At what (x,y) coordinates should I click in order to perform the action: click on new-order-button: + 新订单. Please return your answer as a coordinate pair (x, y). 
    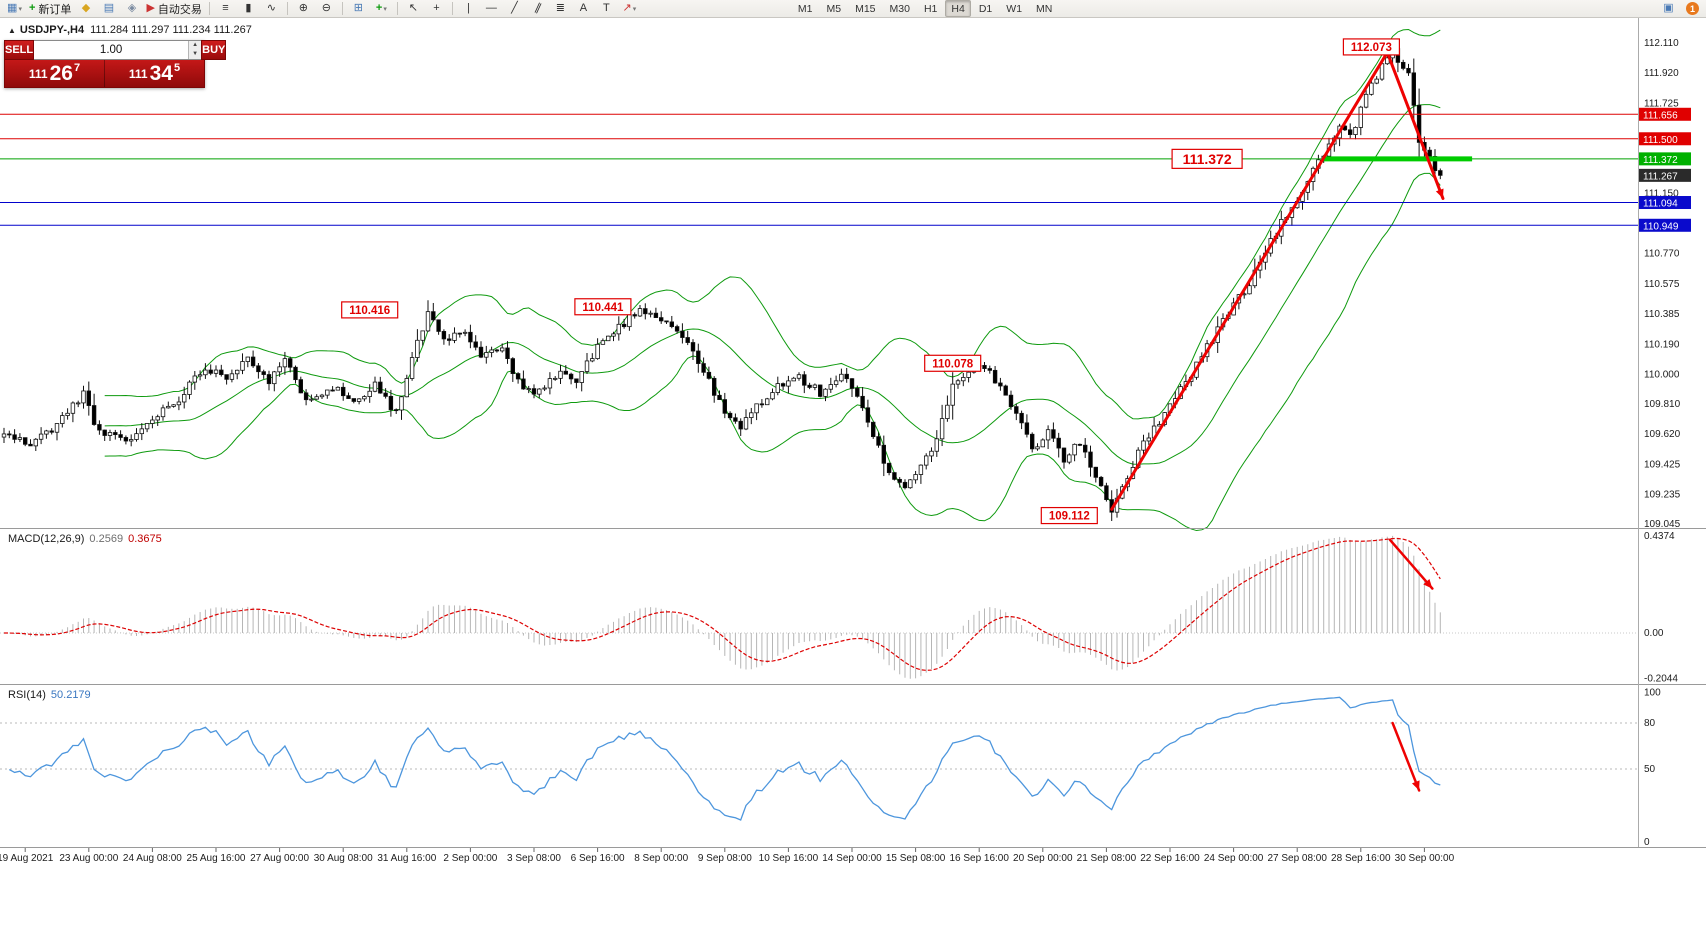
    Looking at the image, I should click on (50, 9).